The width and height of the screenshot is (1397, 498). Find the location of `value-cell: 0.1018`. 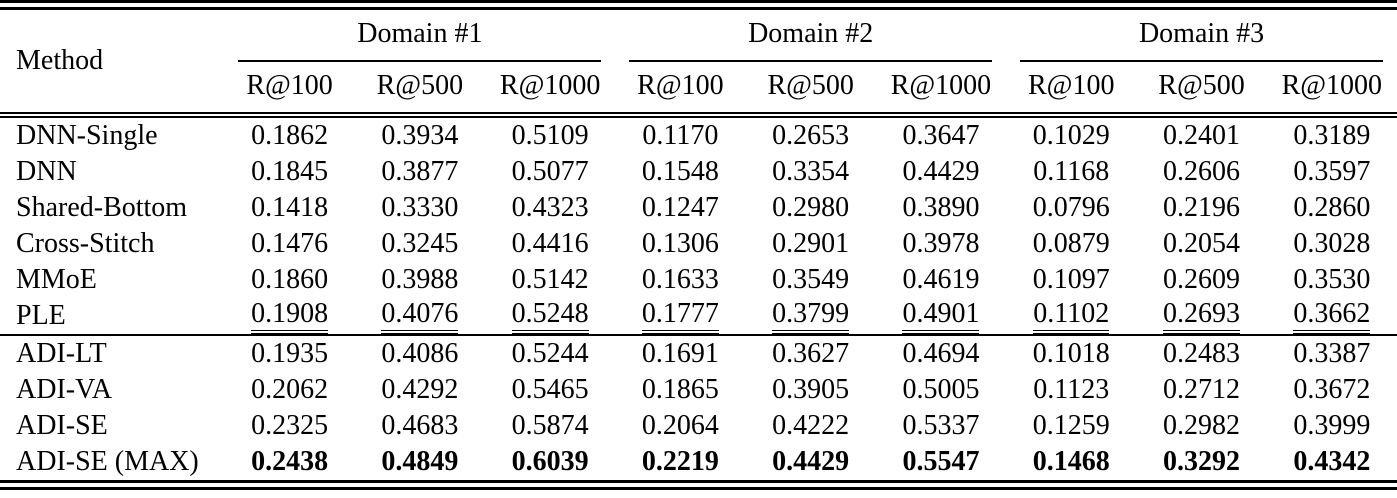

value-cell: 0.1018 is located at coordinates (1071, 353).